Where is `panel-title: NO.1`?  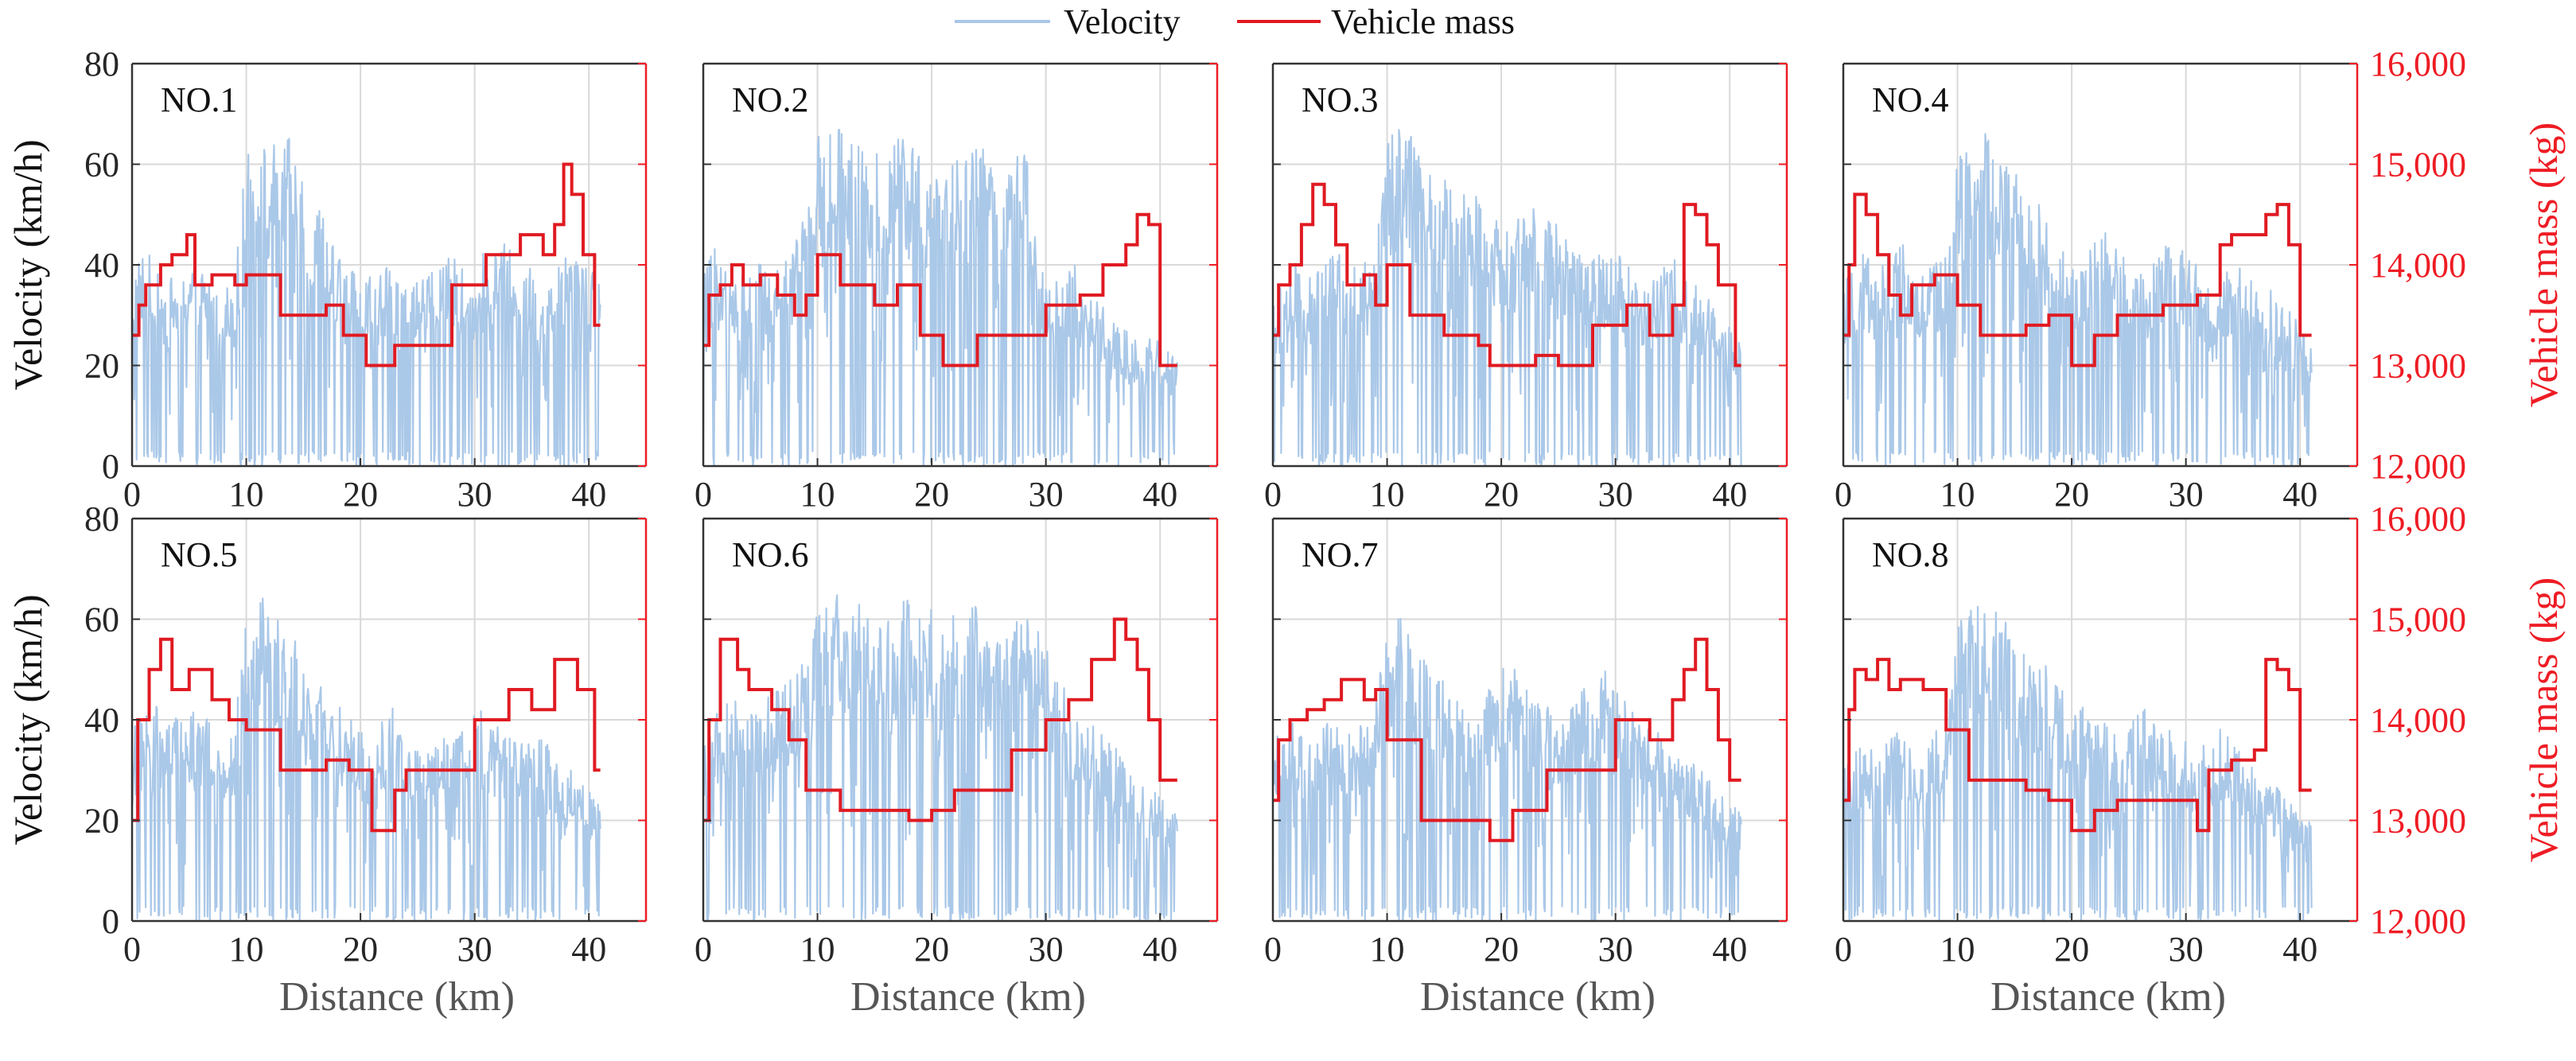
panel-title: NO.1 is located at coordinates (200, 99).